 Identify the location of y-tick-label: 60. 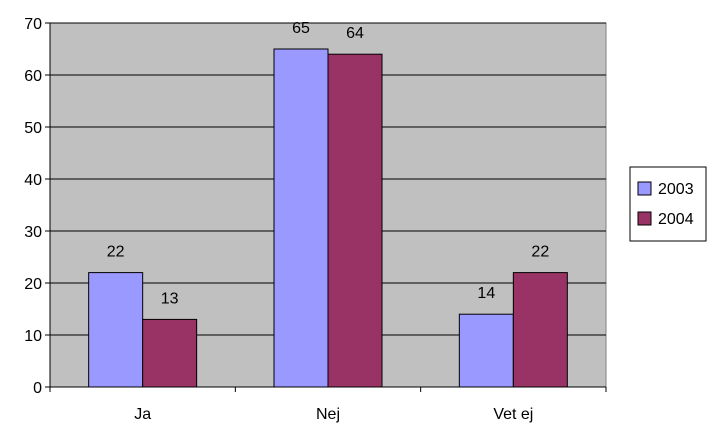
(33, 76).